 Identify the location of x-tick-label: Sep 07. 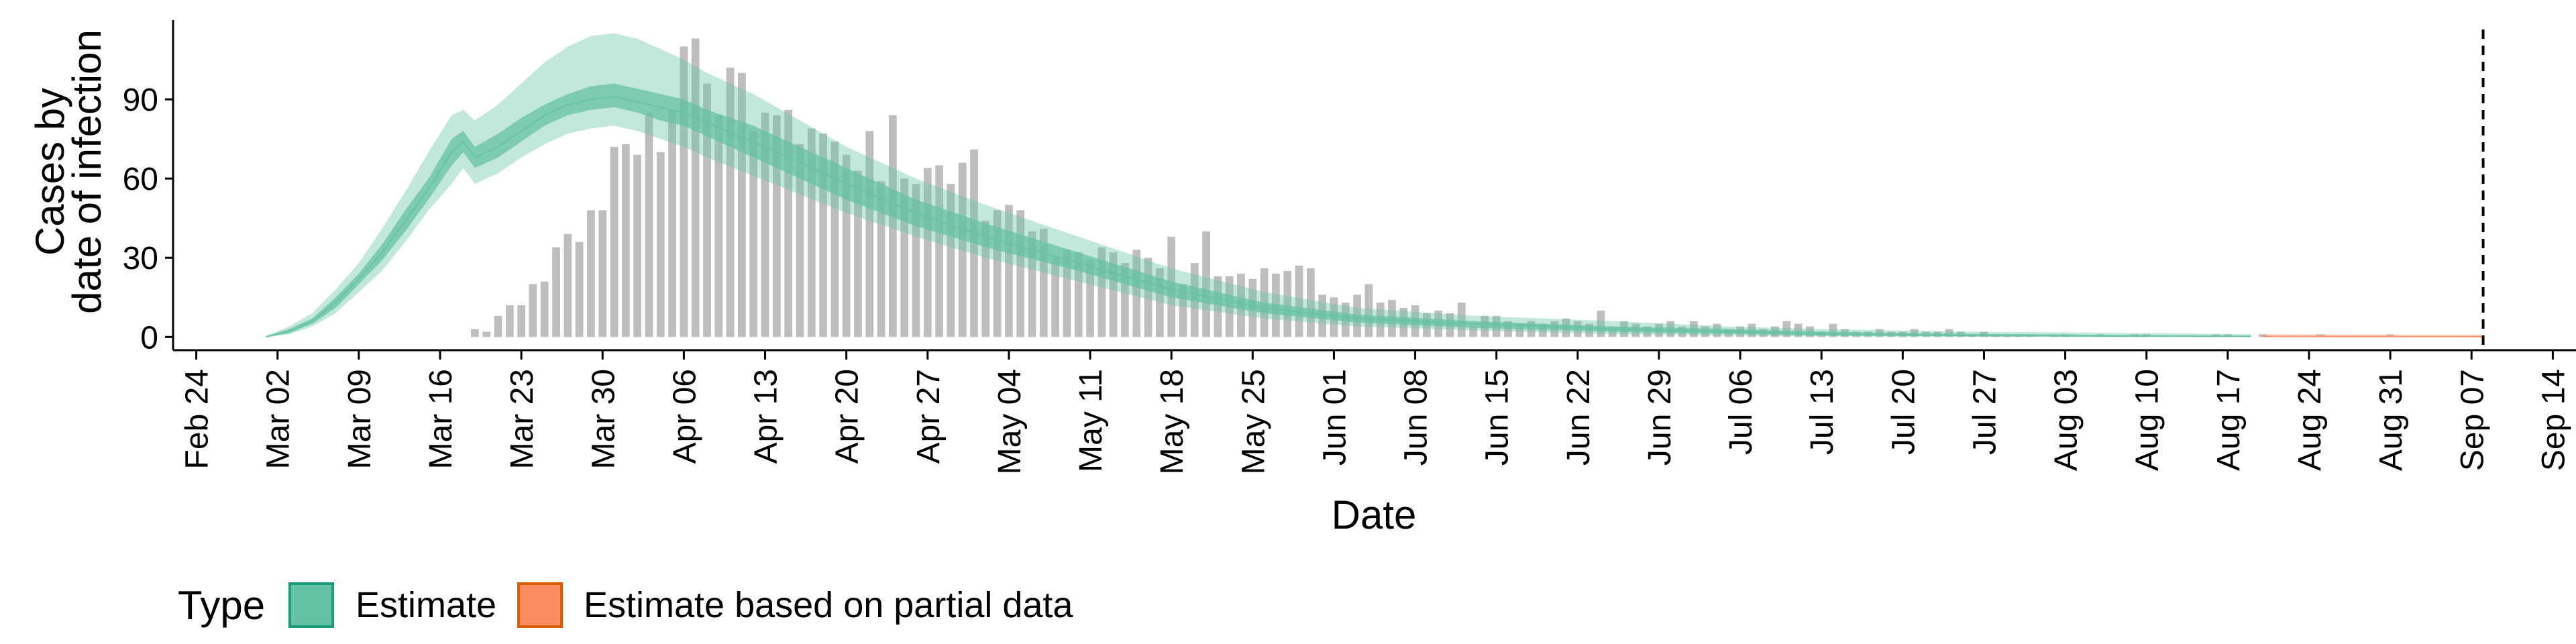
(2472, 420).